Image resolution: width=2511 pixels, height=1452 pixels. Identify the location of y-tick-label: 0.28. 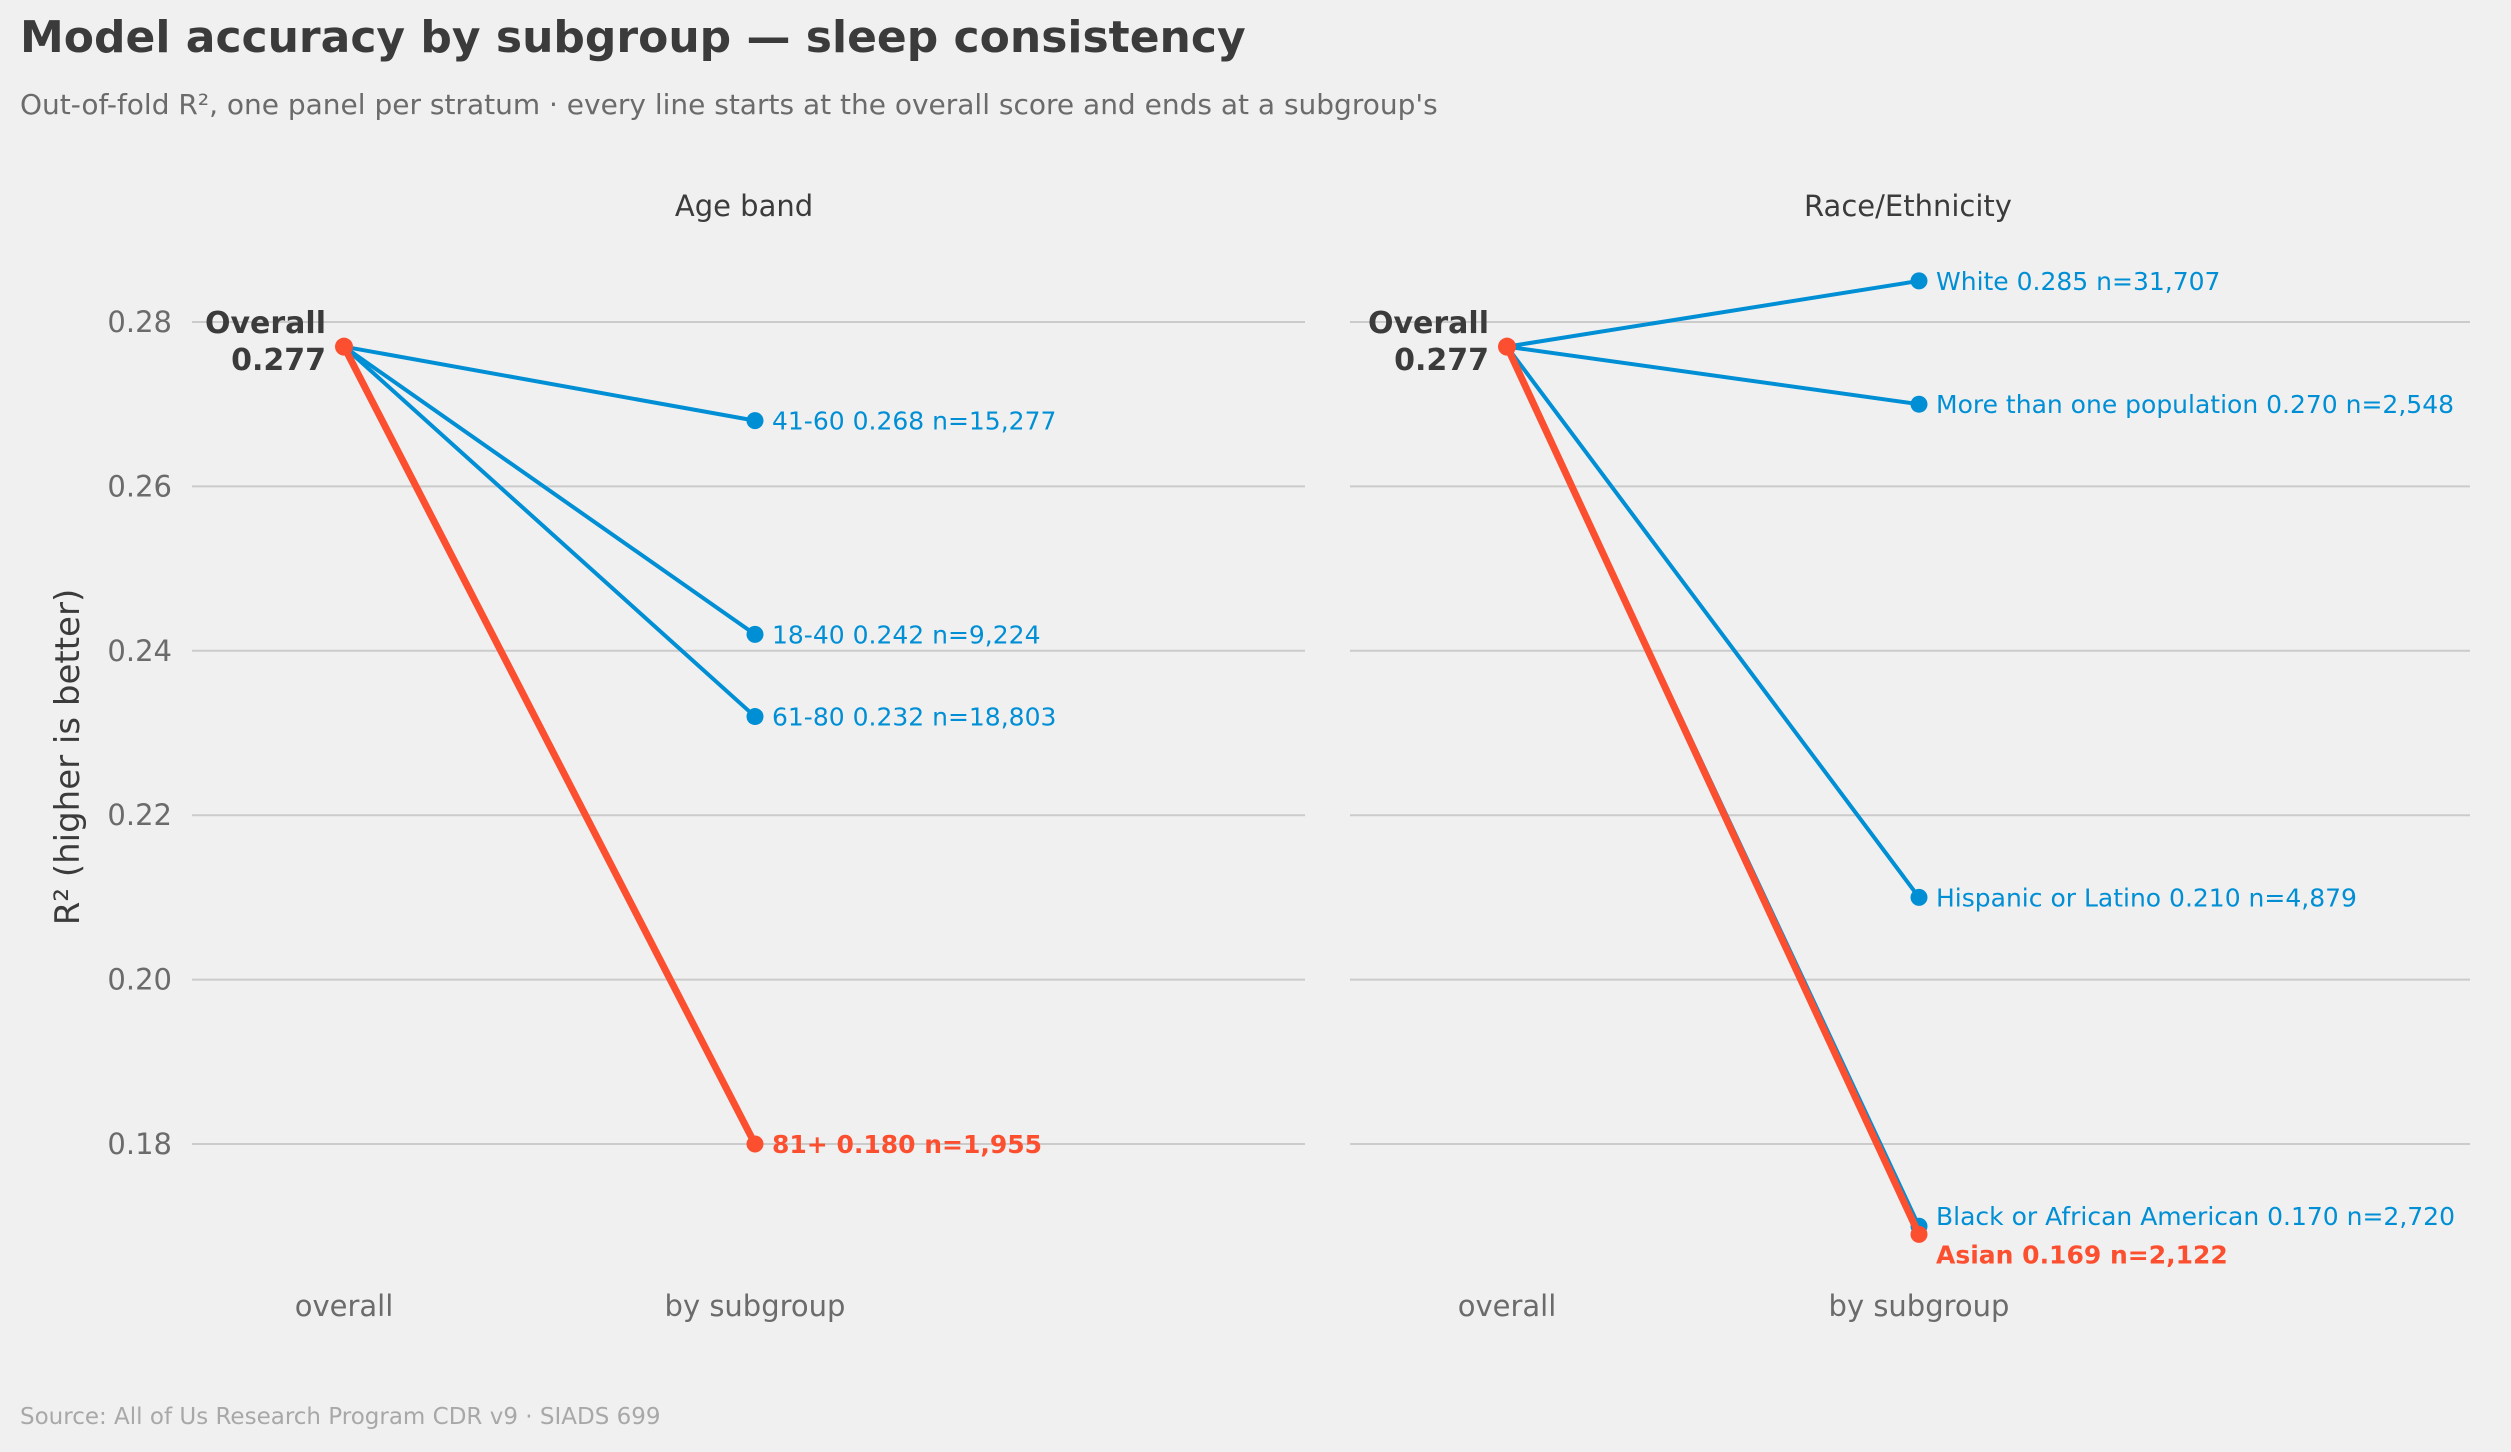
(139, 322).